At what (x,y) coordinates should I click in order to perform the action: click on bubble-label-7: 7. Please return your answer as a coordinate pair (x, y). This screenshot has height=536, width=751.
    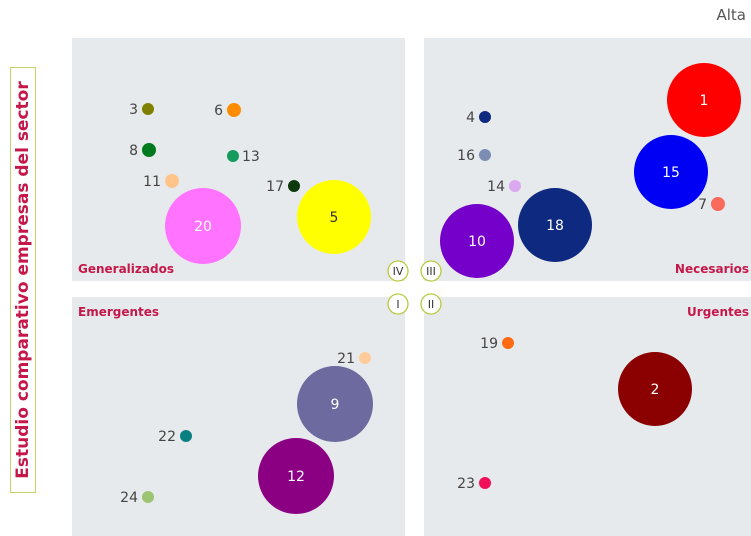
    Looking at the image, I should click on (702, 205).